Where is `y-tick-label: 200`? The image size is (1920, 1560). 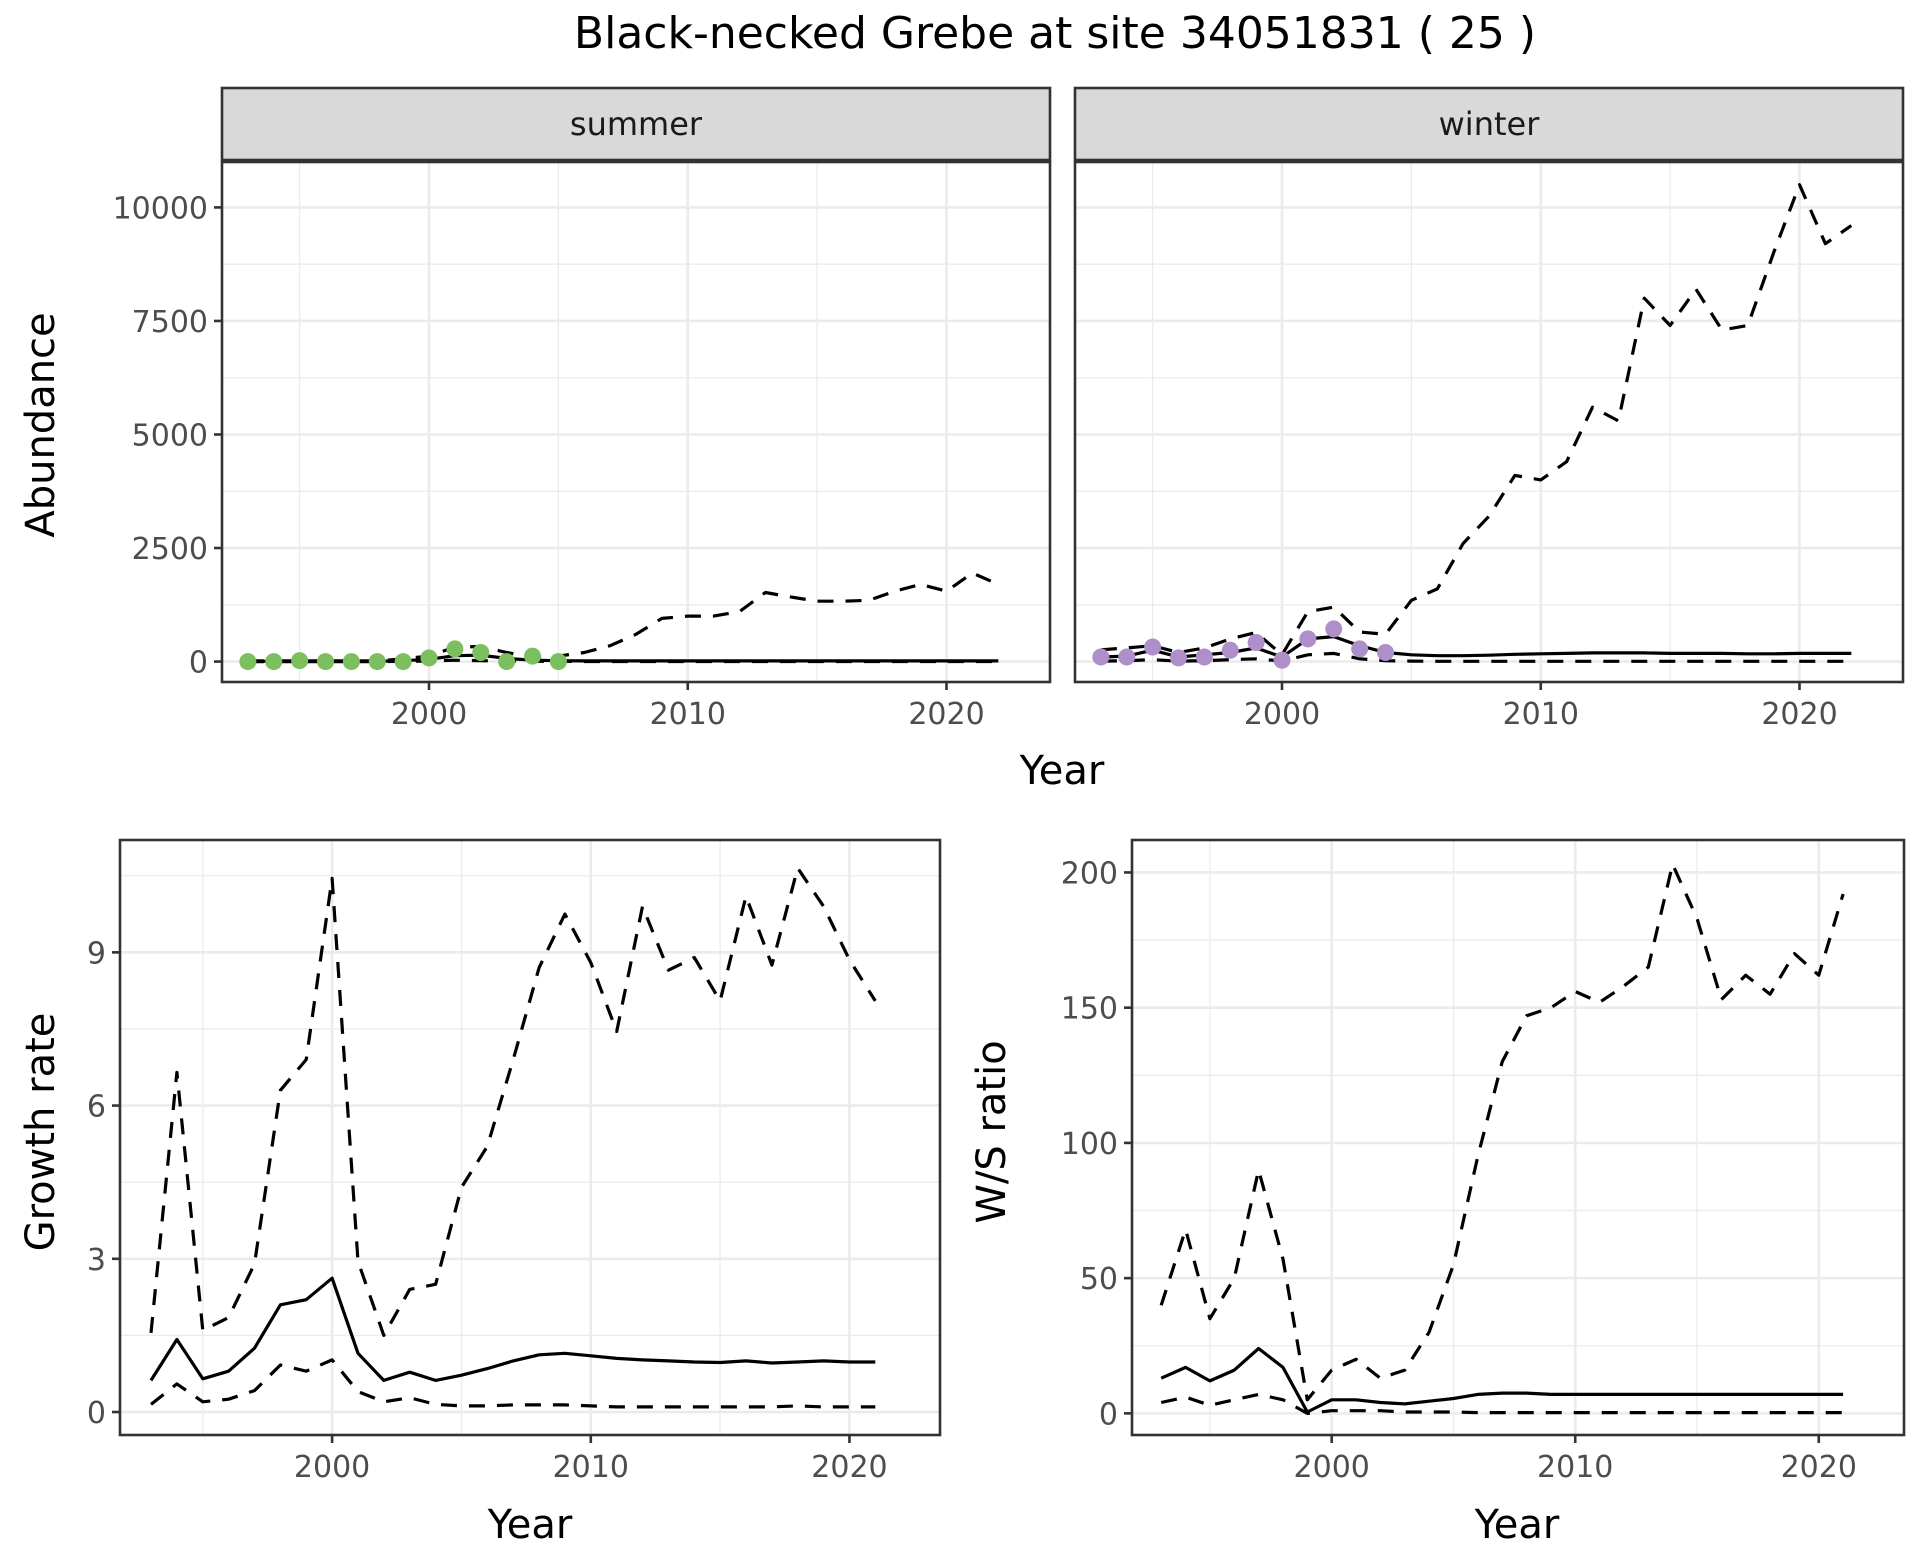 y-tick-label: 200 is located at coordinates (1089, 873).